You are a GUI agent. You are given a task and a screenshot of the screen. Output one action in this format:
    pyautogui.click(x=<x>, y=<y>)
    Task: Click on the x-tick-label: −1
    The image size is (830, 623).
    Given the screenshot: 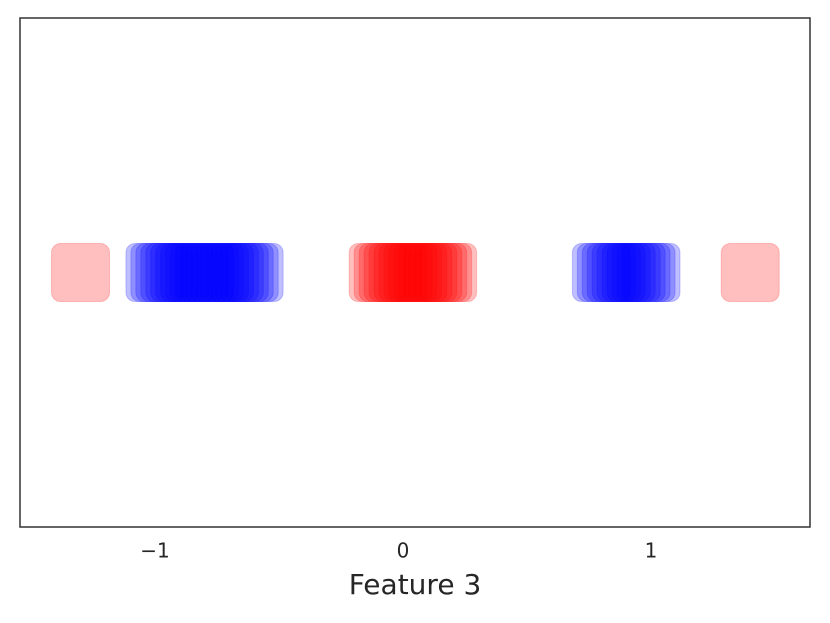 What is the action you would take?
    pyautogui.click(x=154, y=551)
    